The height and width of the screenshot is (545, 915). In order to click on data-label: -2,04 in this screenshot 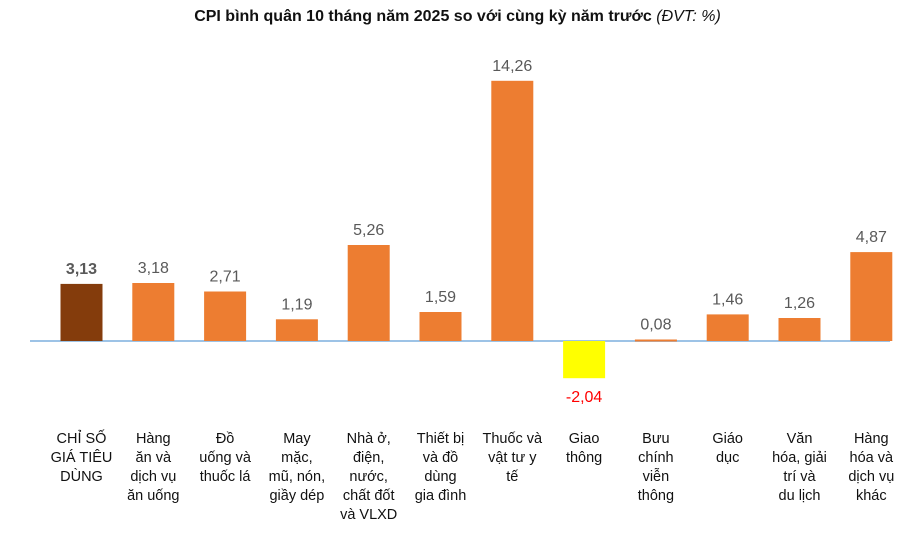, I will do `click(584, 397)`.